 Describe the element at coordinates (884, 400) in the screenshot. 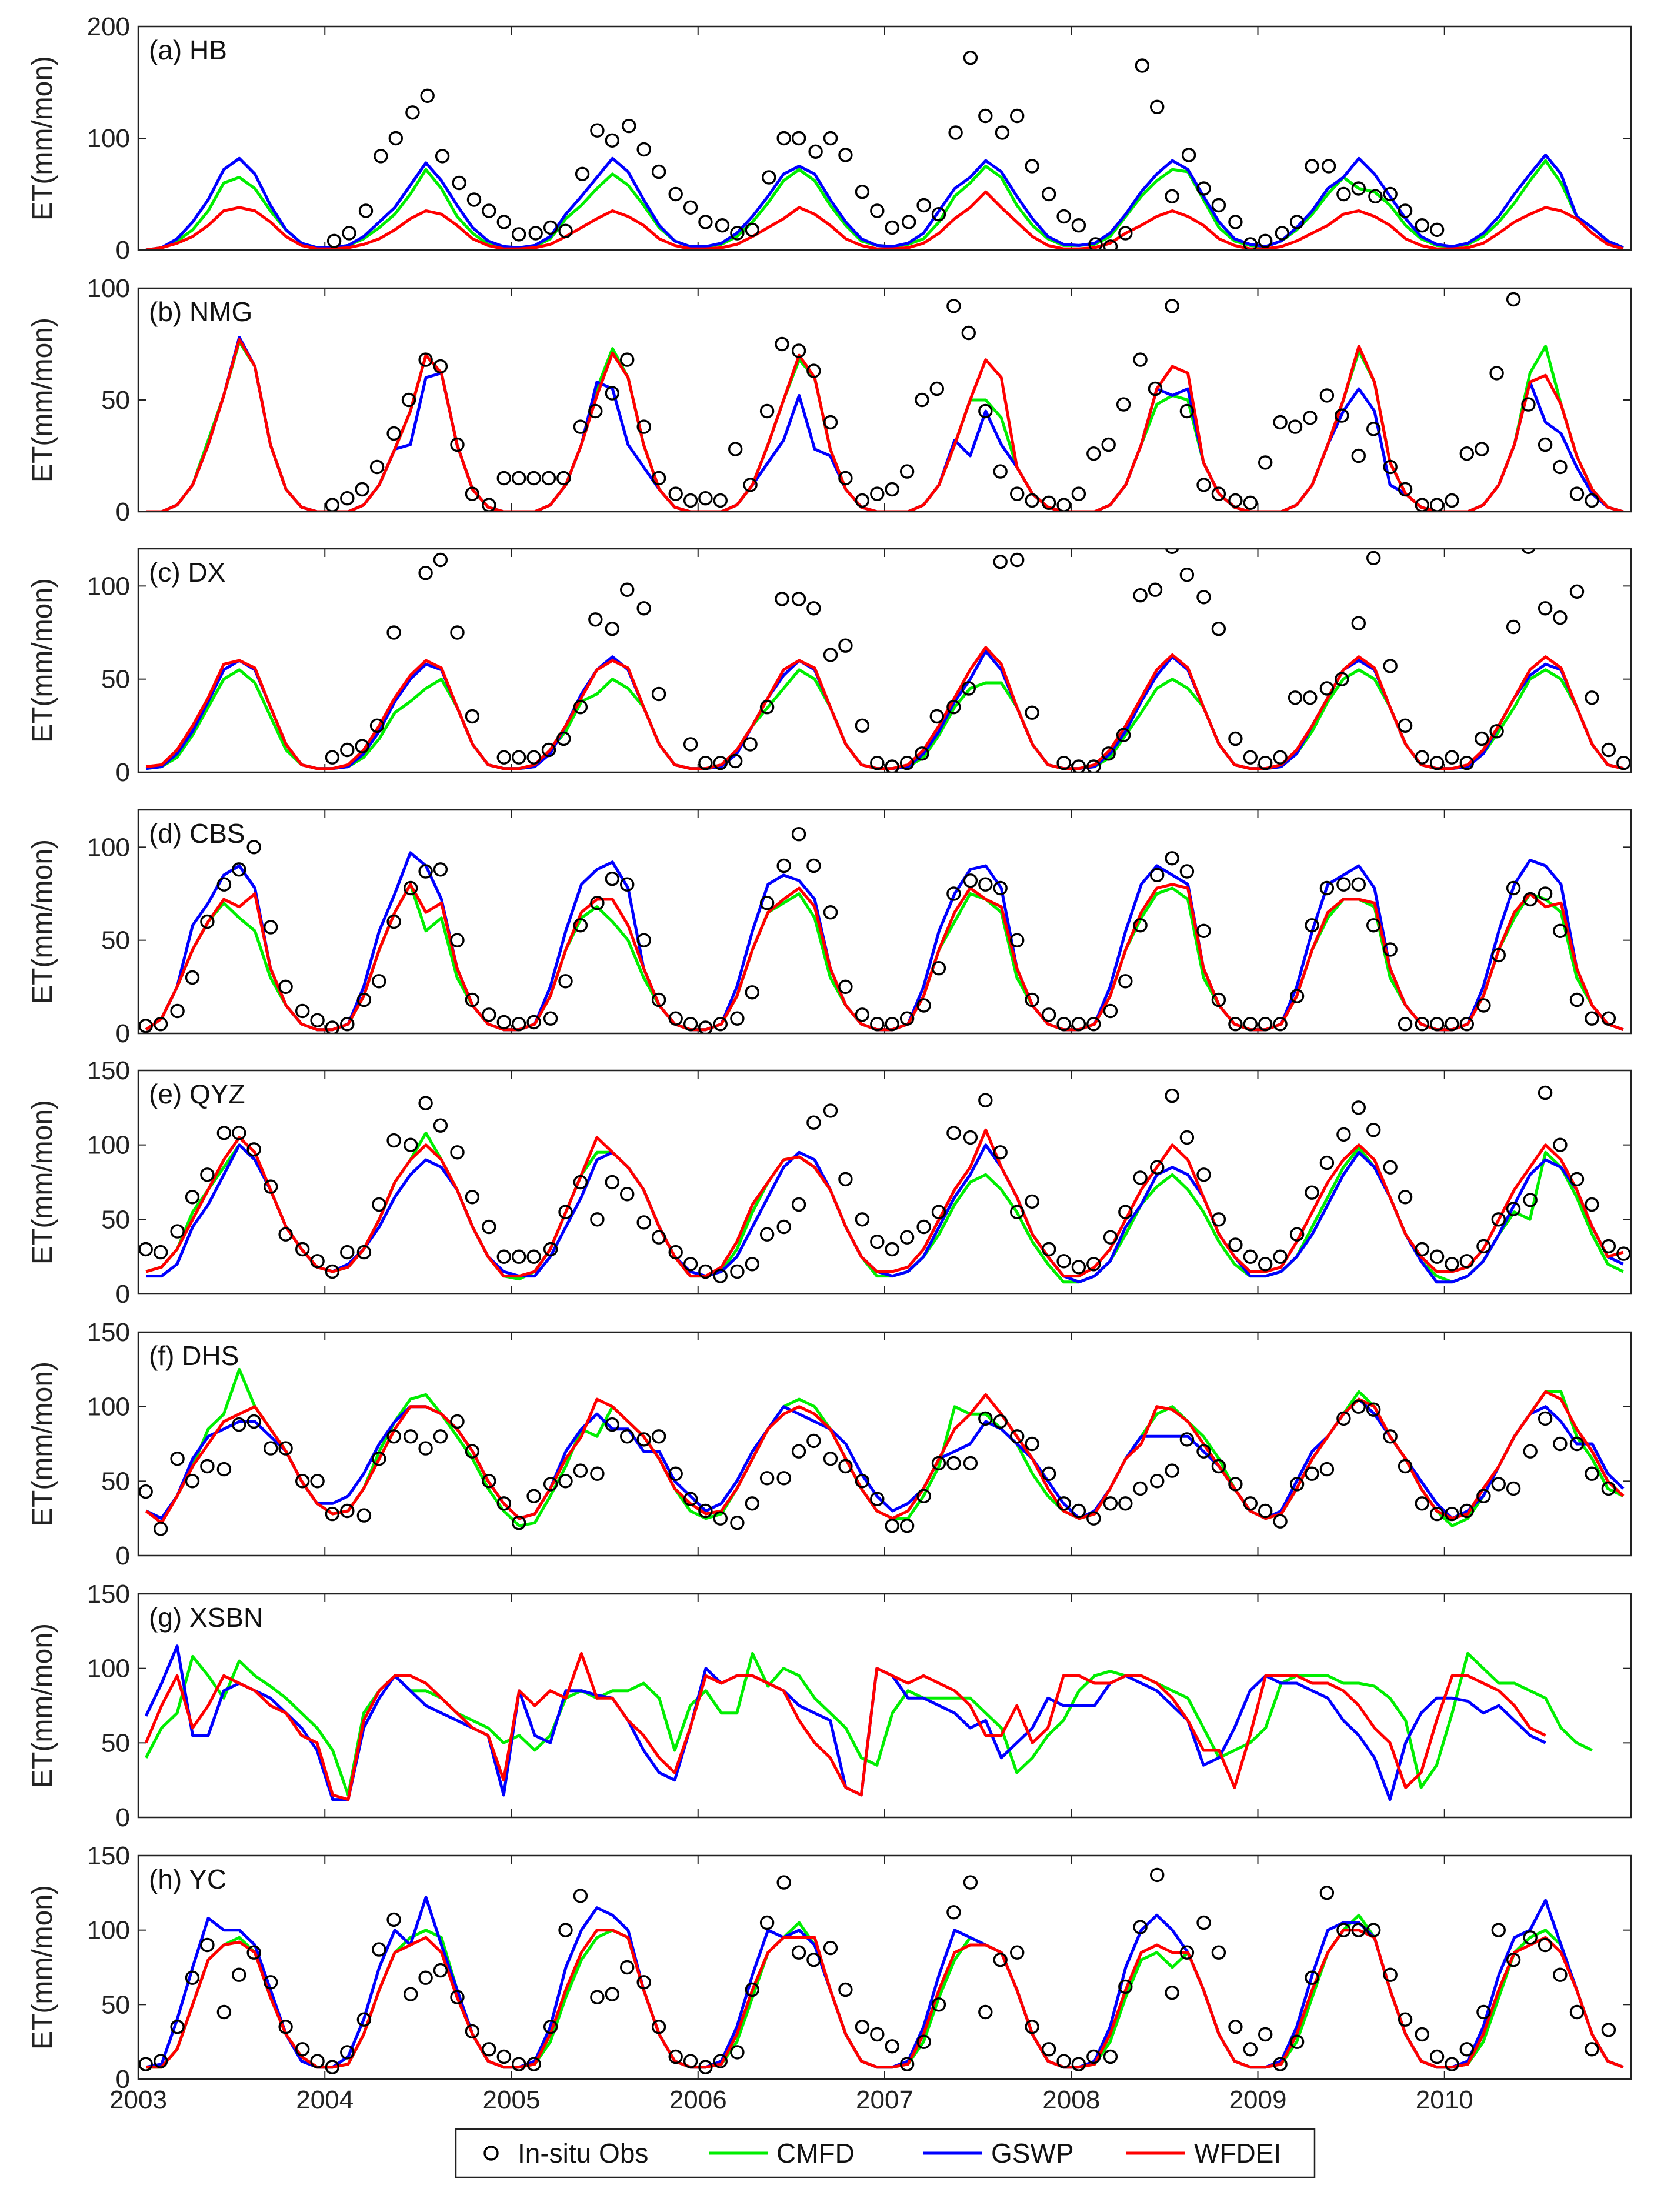

I see `plot-area` at that location.